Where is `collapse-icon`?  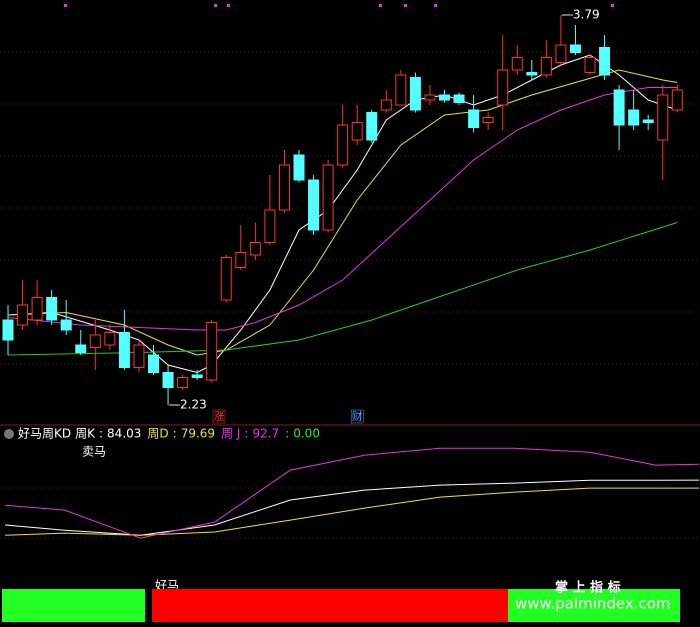 collapse-icon is located at coordinates (9, 434).